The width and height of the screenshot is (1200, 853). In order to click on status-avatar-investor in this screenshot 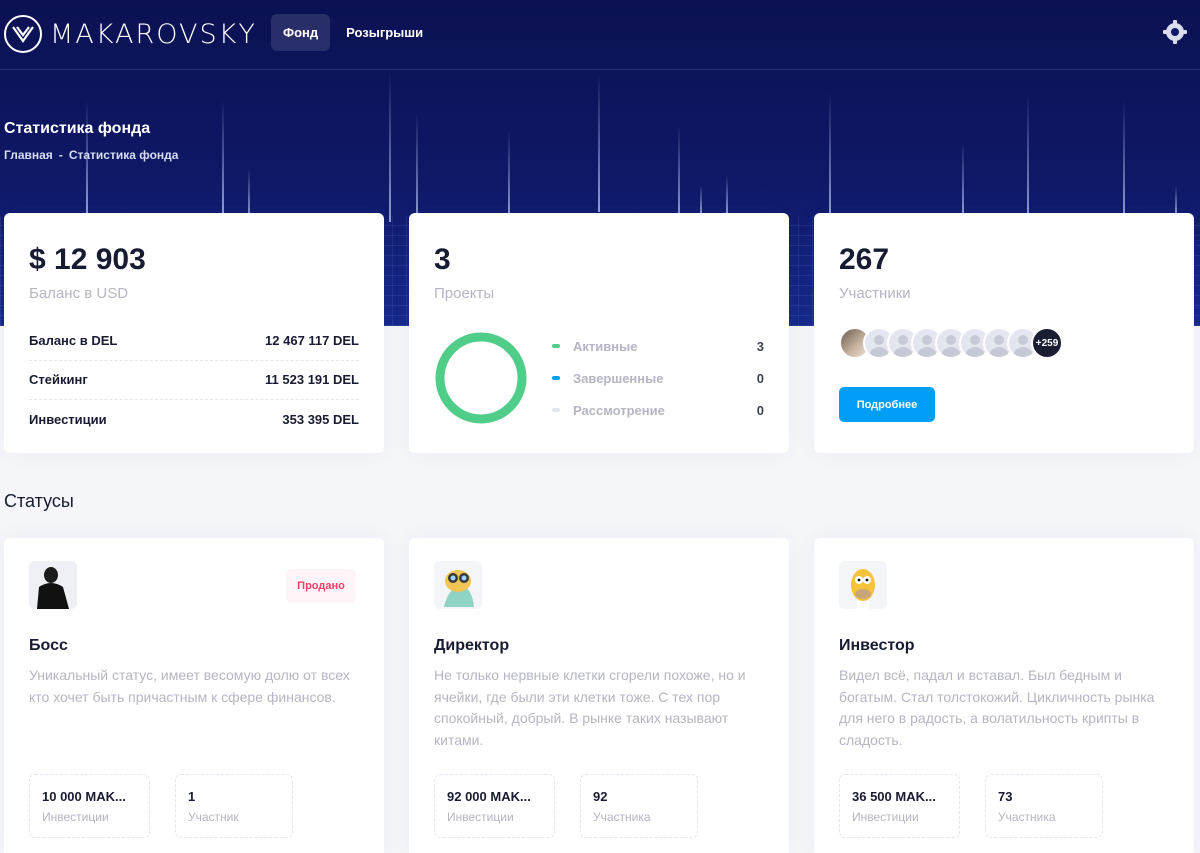, I will do `click(863, 585)`.